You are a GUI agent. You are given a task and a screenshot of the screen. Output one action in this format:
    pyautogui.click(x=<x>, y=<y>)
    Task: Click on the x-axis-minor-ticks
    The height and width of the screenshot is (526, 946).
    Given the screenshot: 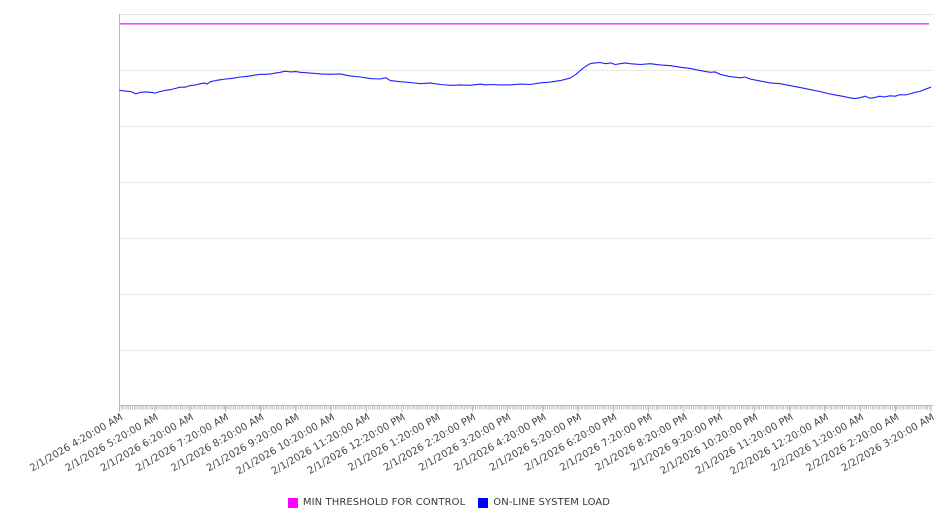 What is the action you would take?
    pyautogui.click(x=524, y=407)
    